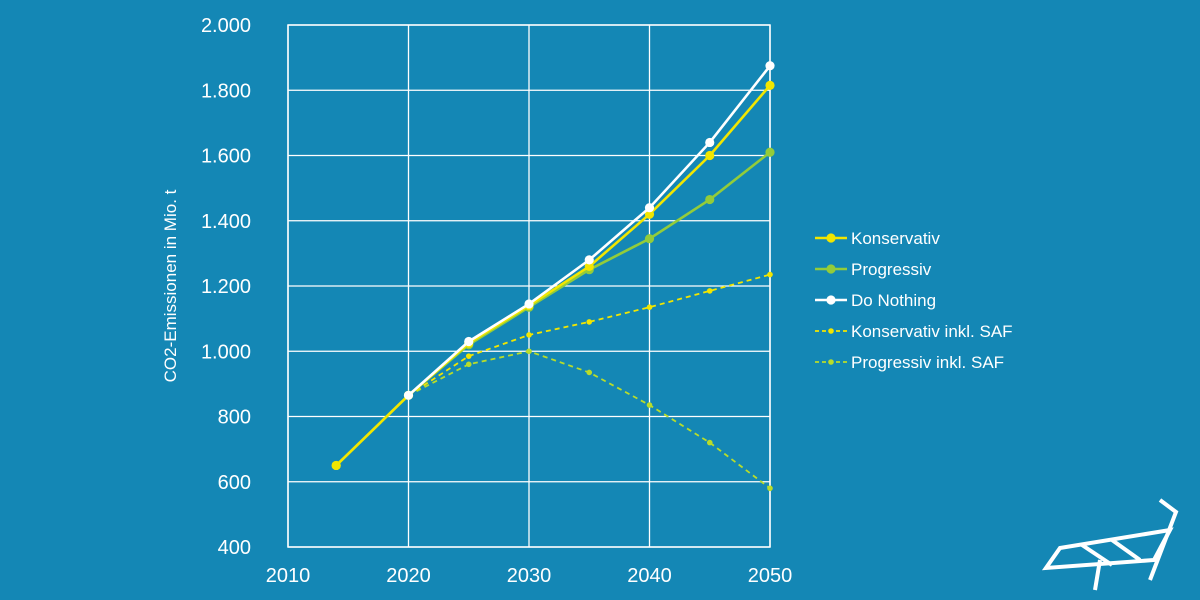 The height and width of the screenshot is (600, 1200). I want to click on y-tick-label: 2.000, so click(226, 26).